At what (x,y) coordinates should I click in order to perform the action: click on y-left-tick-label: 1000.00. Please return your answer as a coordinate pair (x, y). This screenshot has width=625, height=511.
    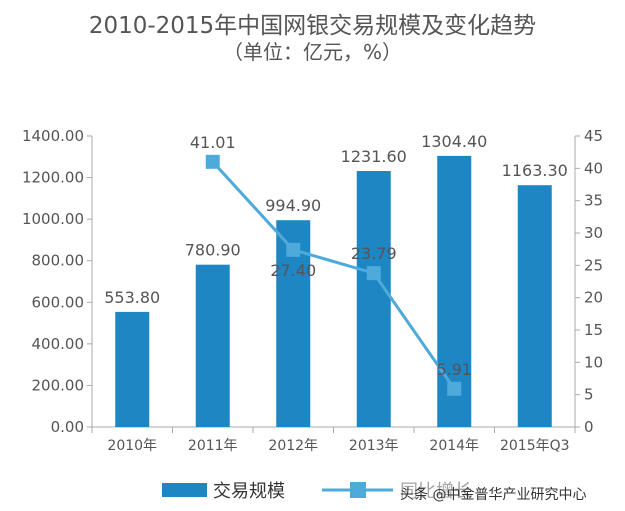
    Looking at the image, I should click on (53, 219).